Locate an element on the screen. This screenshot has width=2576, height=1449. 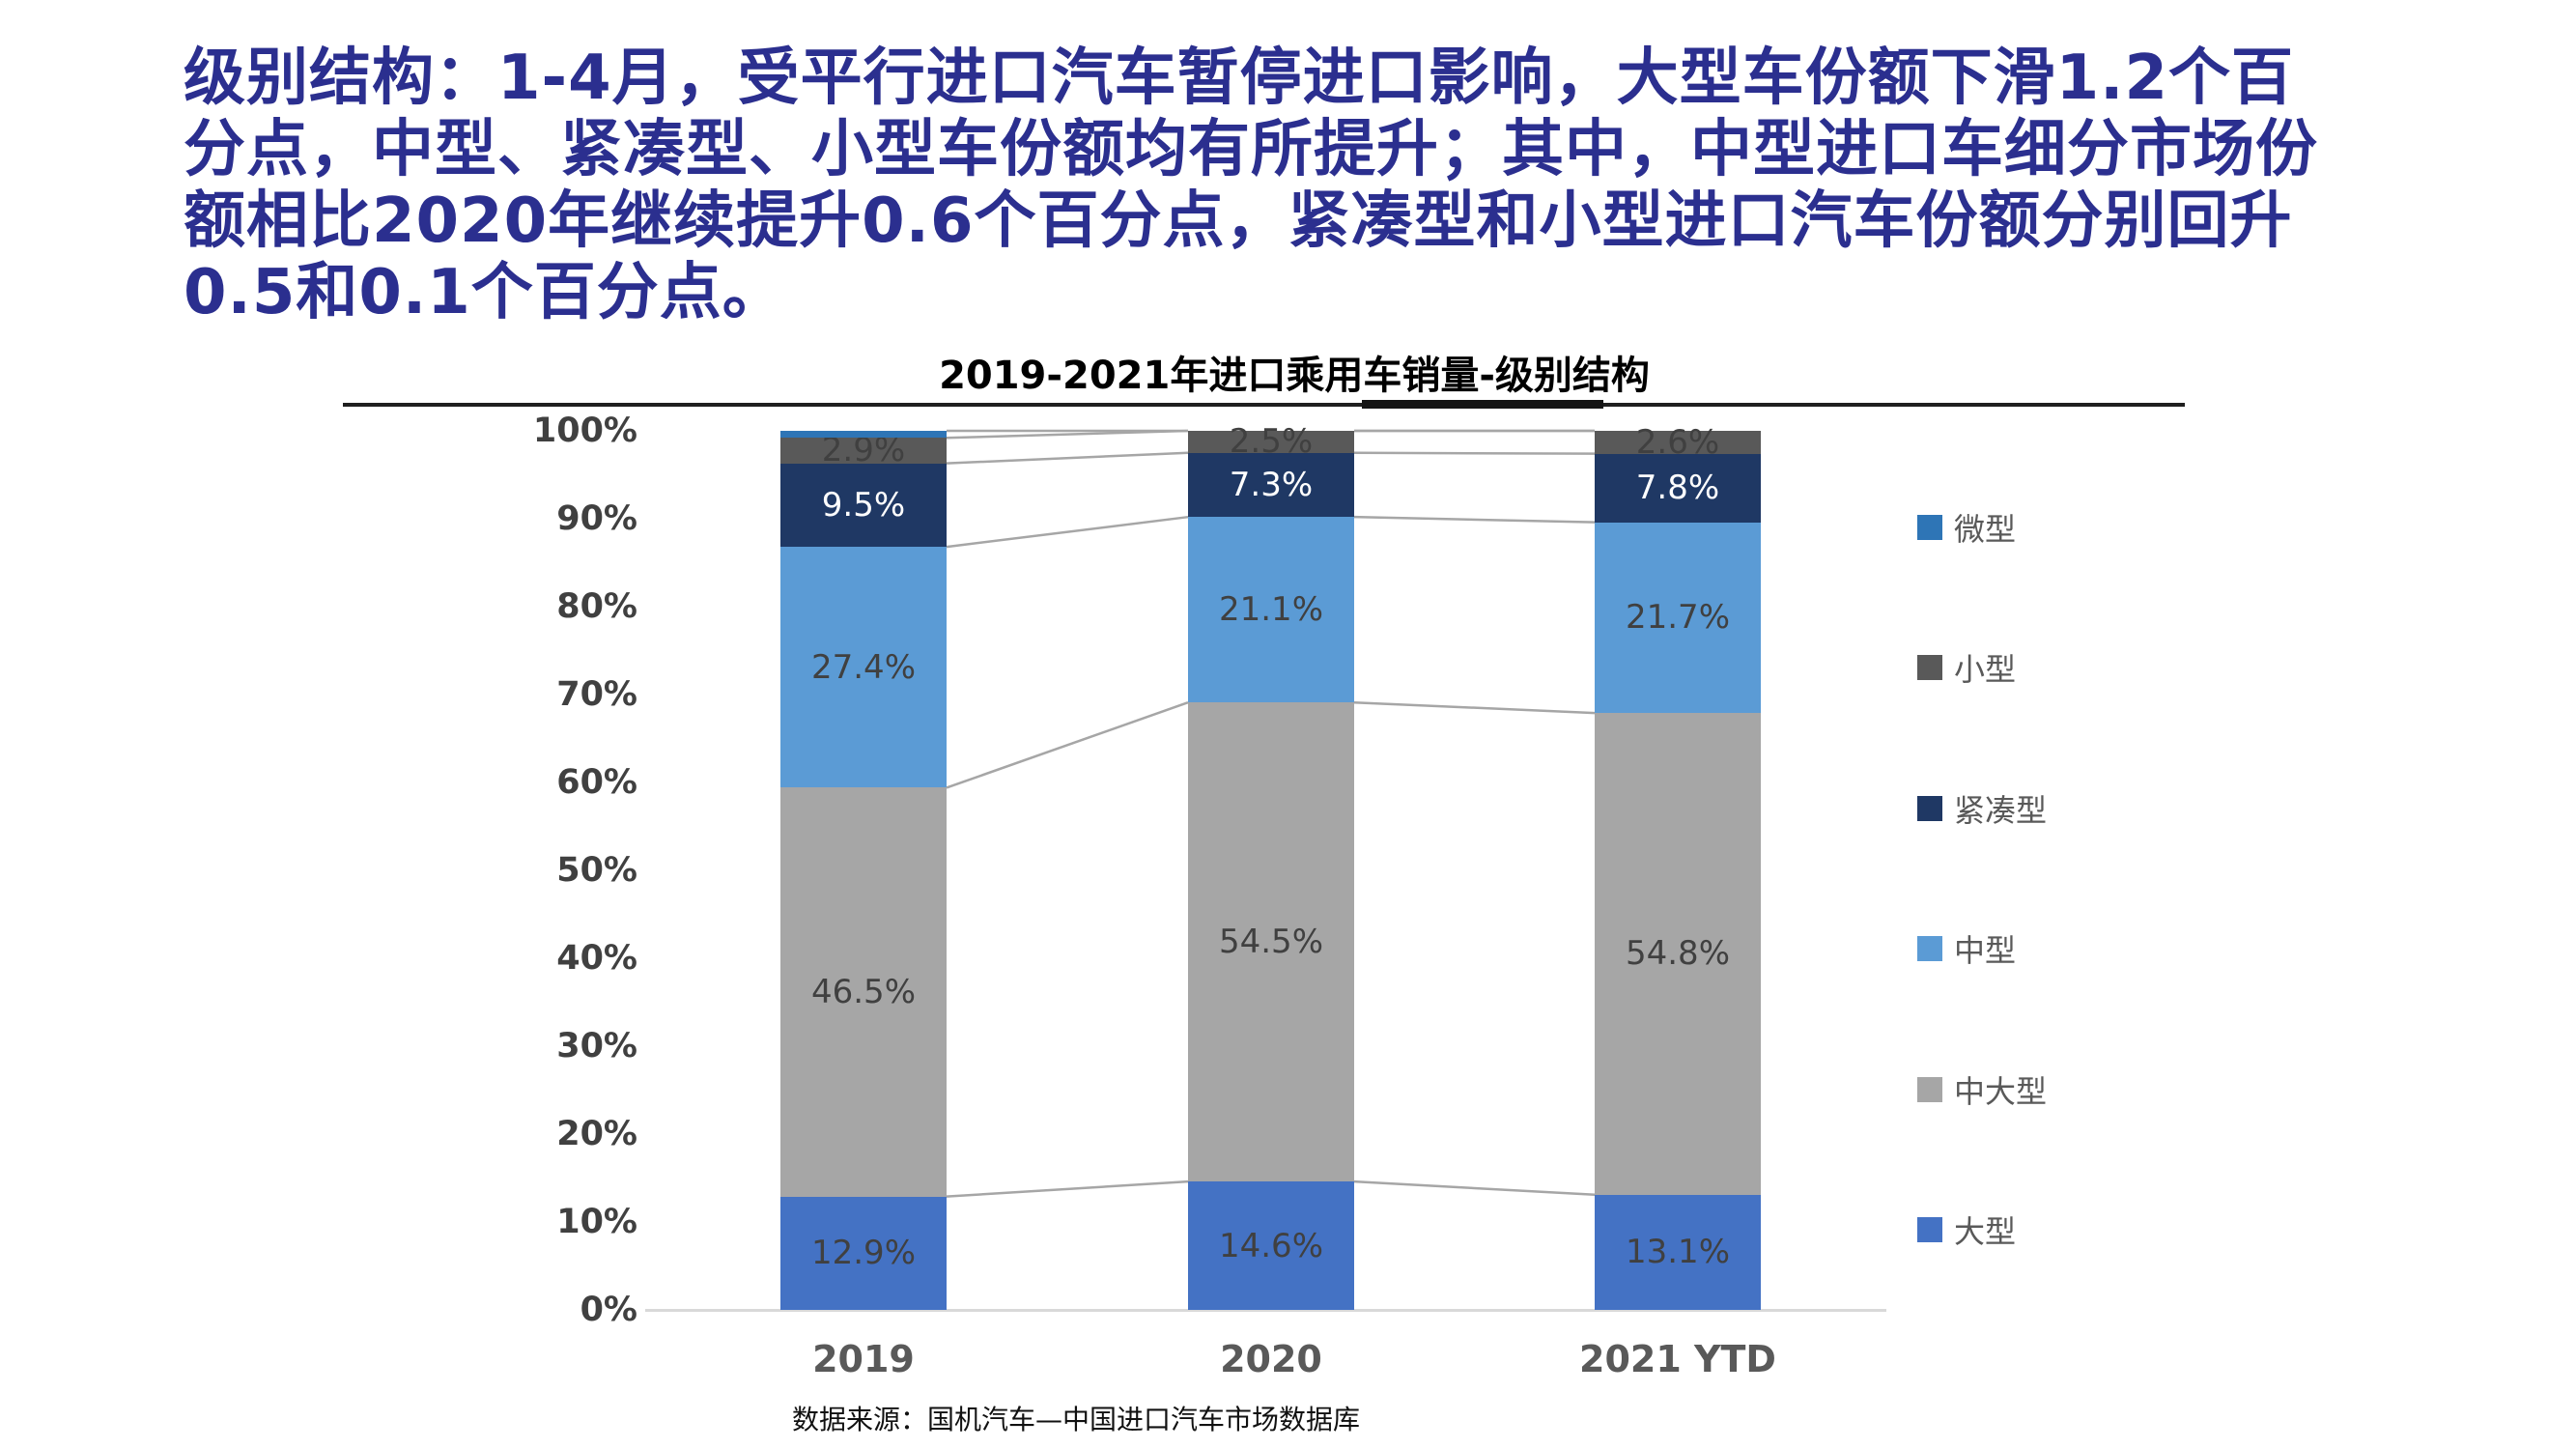
bar-segment-中型-2020 is located at coordinates (1271, 610).